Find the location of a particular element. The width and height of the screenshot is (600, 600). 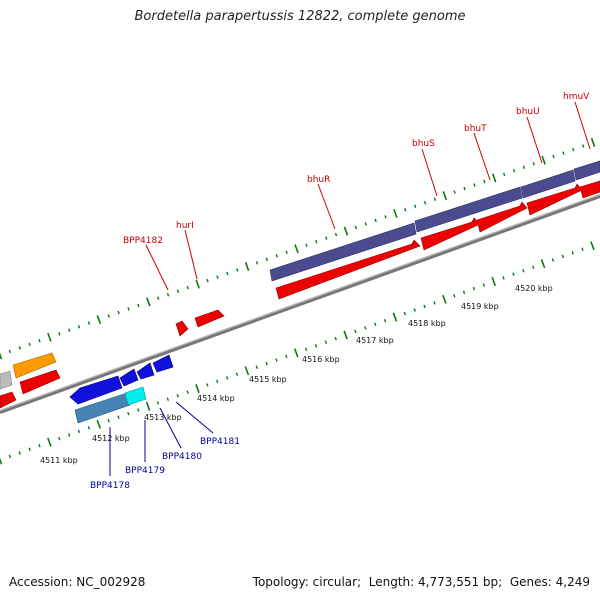

gene-bhuR-purple is located at coordinates (343, 252).